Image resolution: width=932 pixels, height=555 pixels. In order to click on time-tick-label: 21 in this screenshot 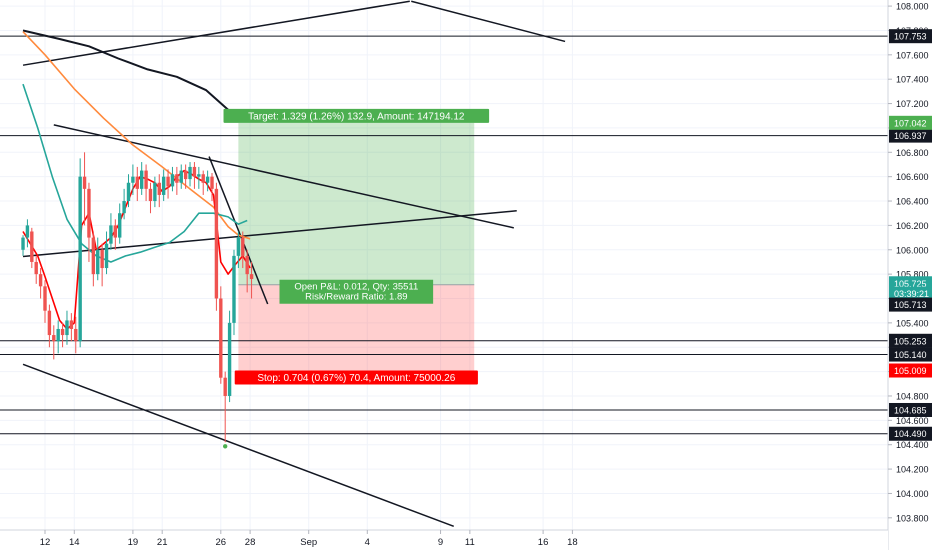, I will do `click(162, 542)`.